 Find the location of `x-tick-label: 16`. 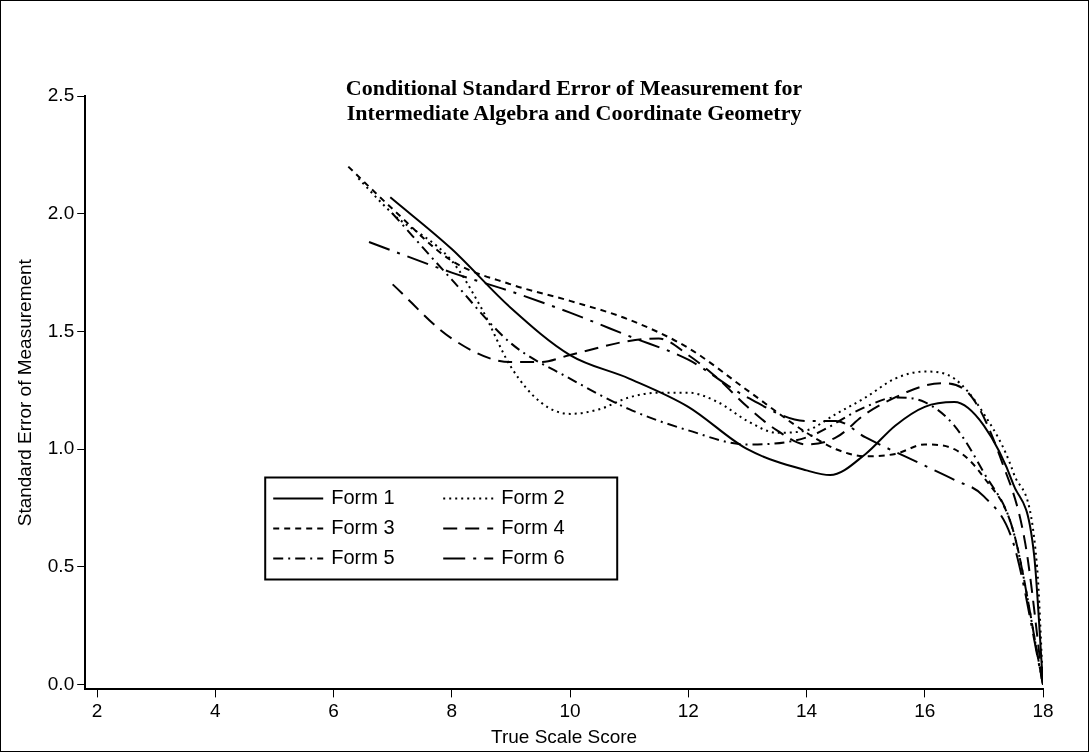

x-tick-label: 16 is located at coordinates (925, 711).